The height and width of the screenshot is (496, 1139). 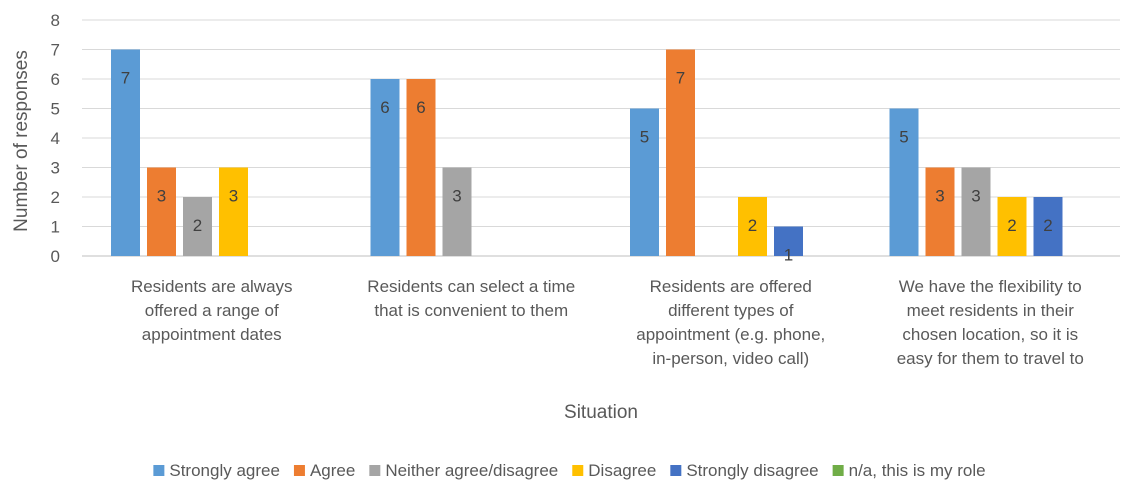 I want to click on legend-item: Disagree, so click(x=614, y=470).